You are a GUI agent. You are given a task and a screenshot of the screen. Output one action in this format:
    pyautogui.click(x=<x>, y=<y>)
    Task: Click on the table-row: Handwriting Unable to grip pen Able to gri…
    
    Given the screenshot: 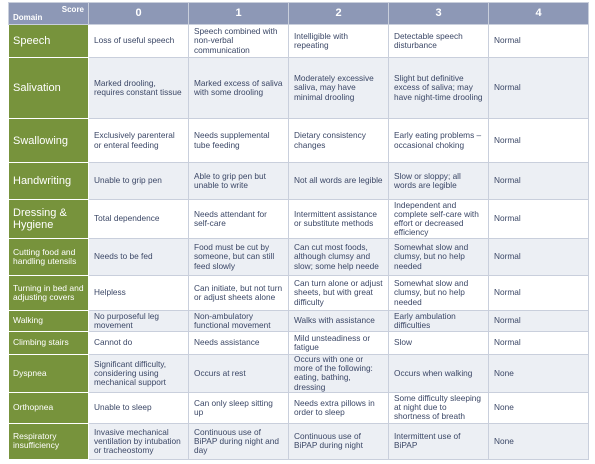 What is the action you would take?
    pyautogui.click(x=298, y=181)
    